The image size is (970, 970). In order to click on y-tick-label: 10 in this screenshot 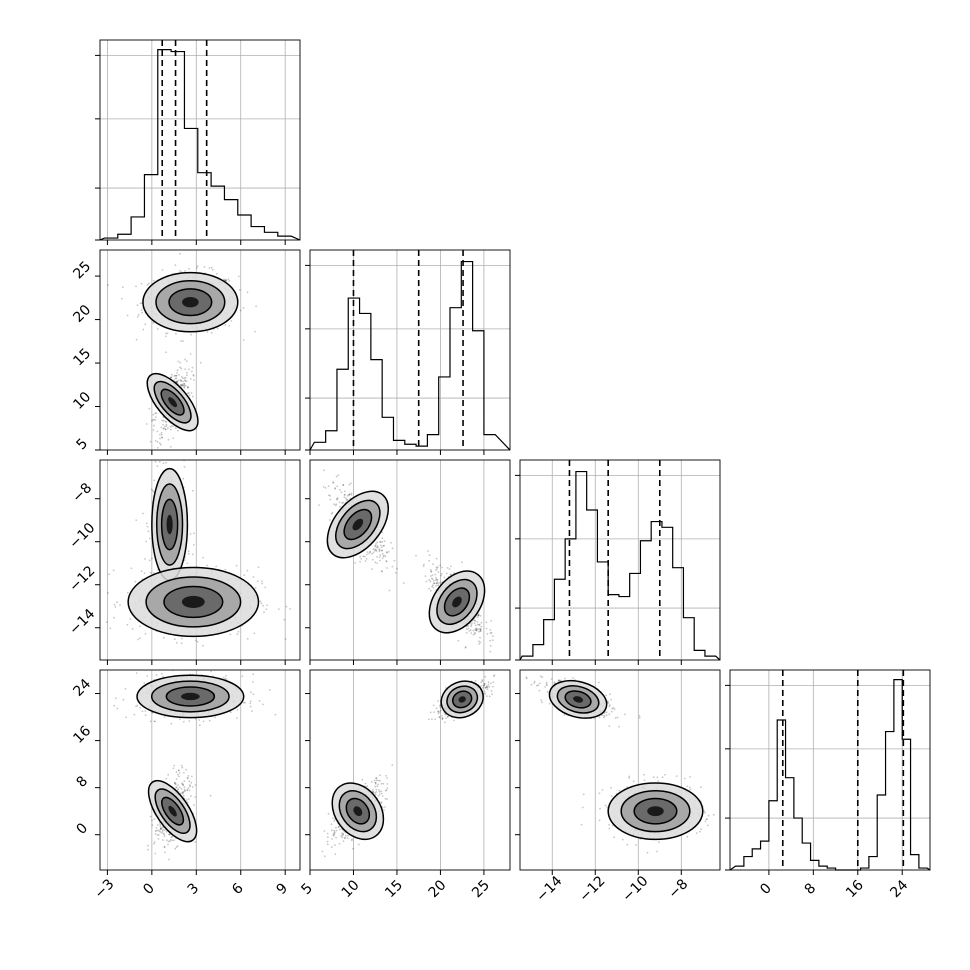, I will do `click(82, 401)`.